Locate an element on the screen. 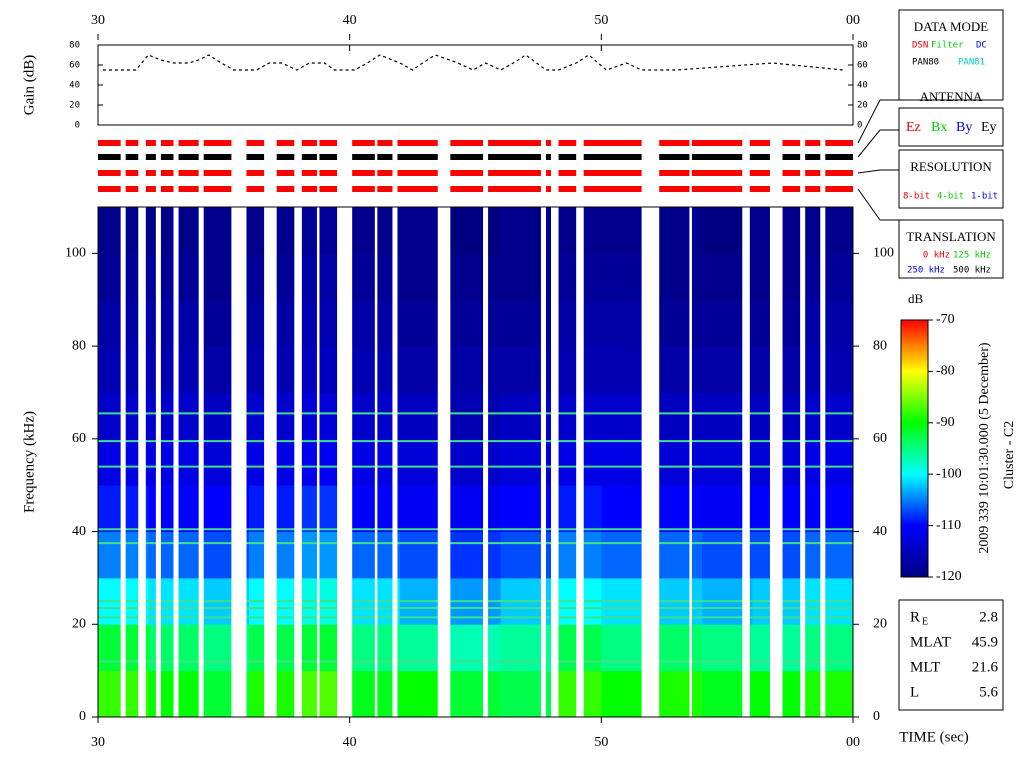 The image size is (1024, 768). x-tick-label: 00 is located at coordinates (853, 20).